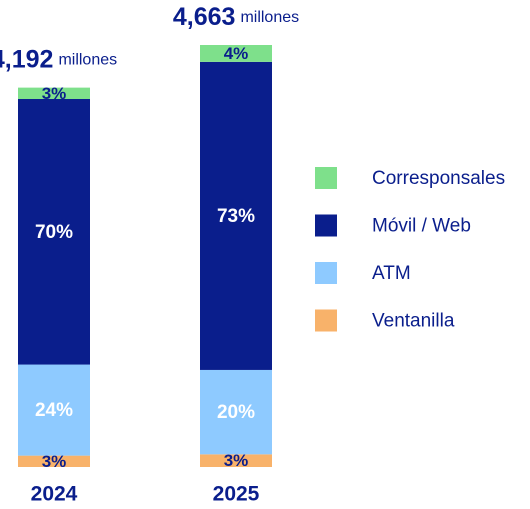 Image resolution: width=530 pixels, height=509 pixels. I want to click on value-label: 73%, so click(236, 216).